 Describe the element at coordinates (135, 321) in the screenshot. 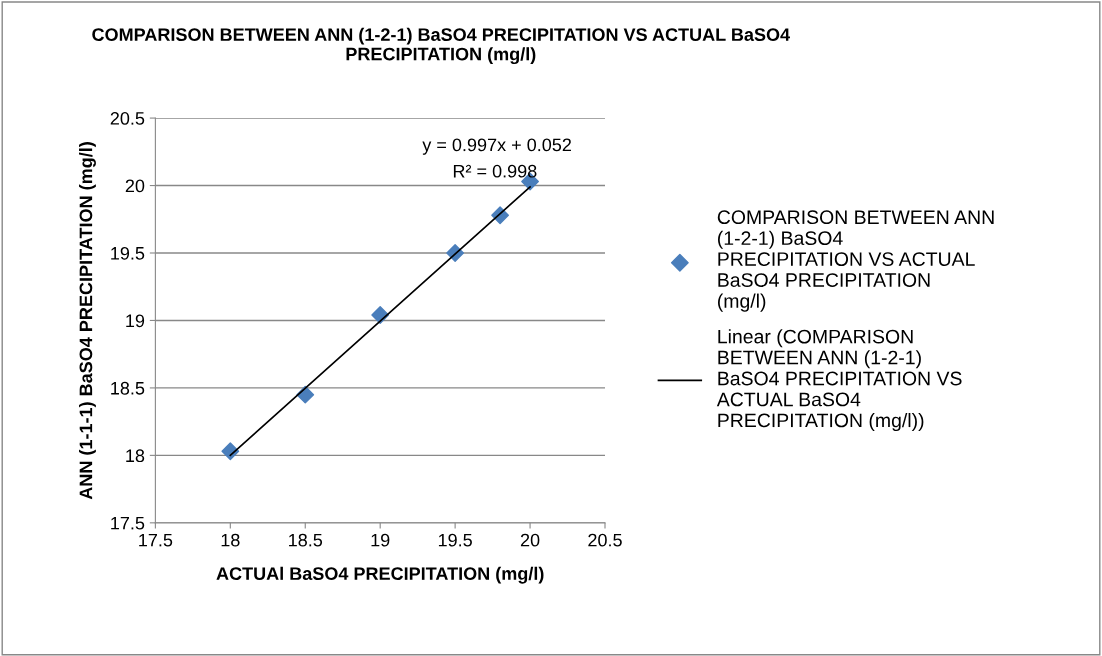

I see `y-tick-label: 19` at that location.